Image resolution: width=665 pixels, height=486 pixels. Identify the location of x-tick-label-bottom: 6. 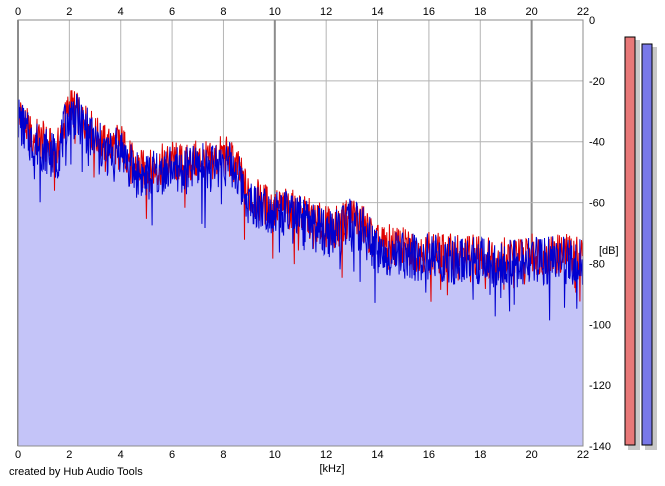
(172, 455).